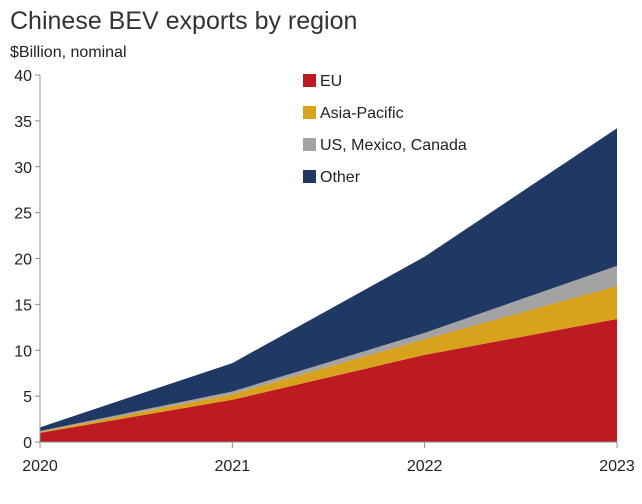  Describe the element at coordinates (23, 260) in the screenshot. I see `y-tick-label: 20` at that location.